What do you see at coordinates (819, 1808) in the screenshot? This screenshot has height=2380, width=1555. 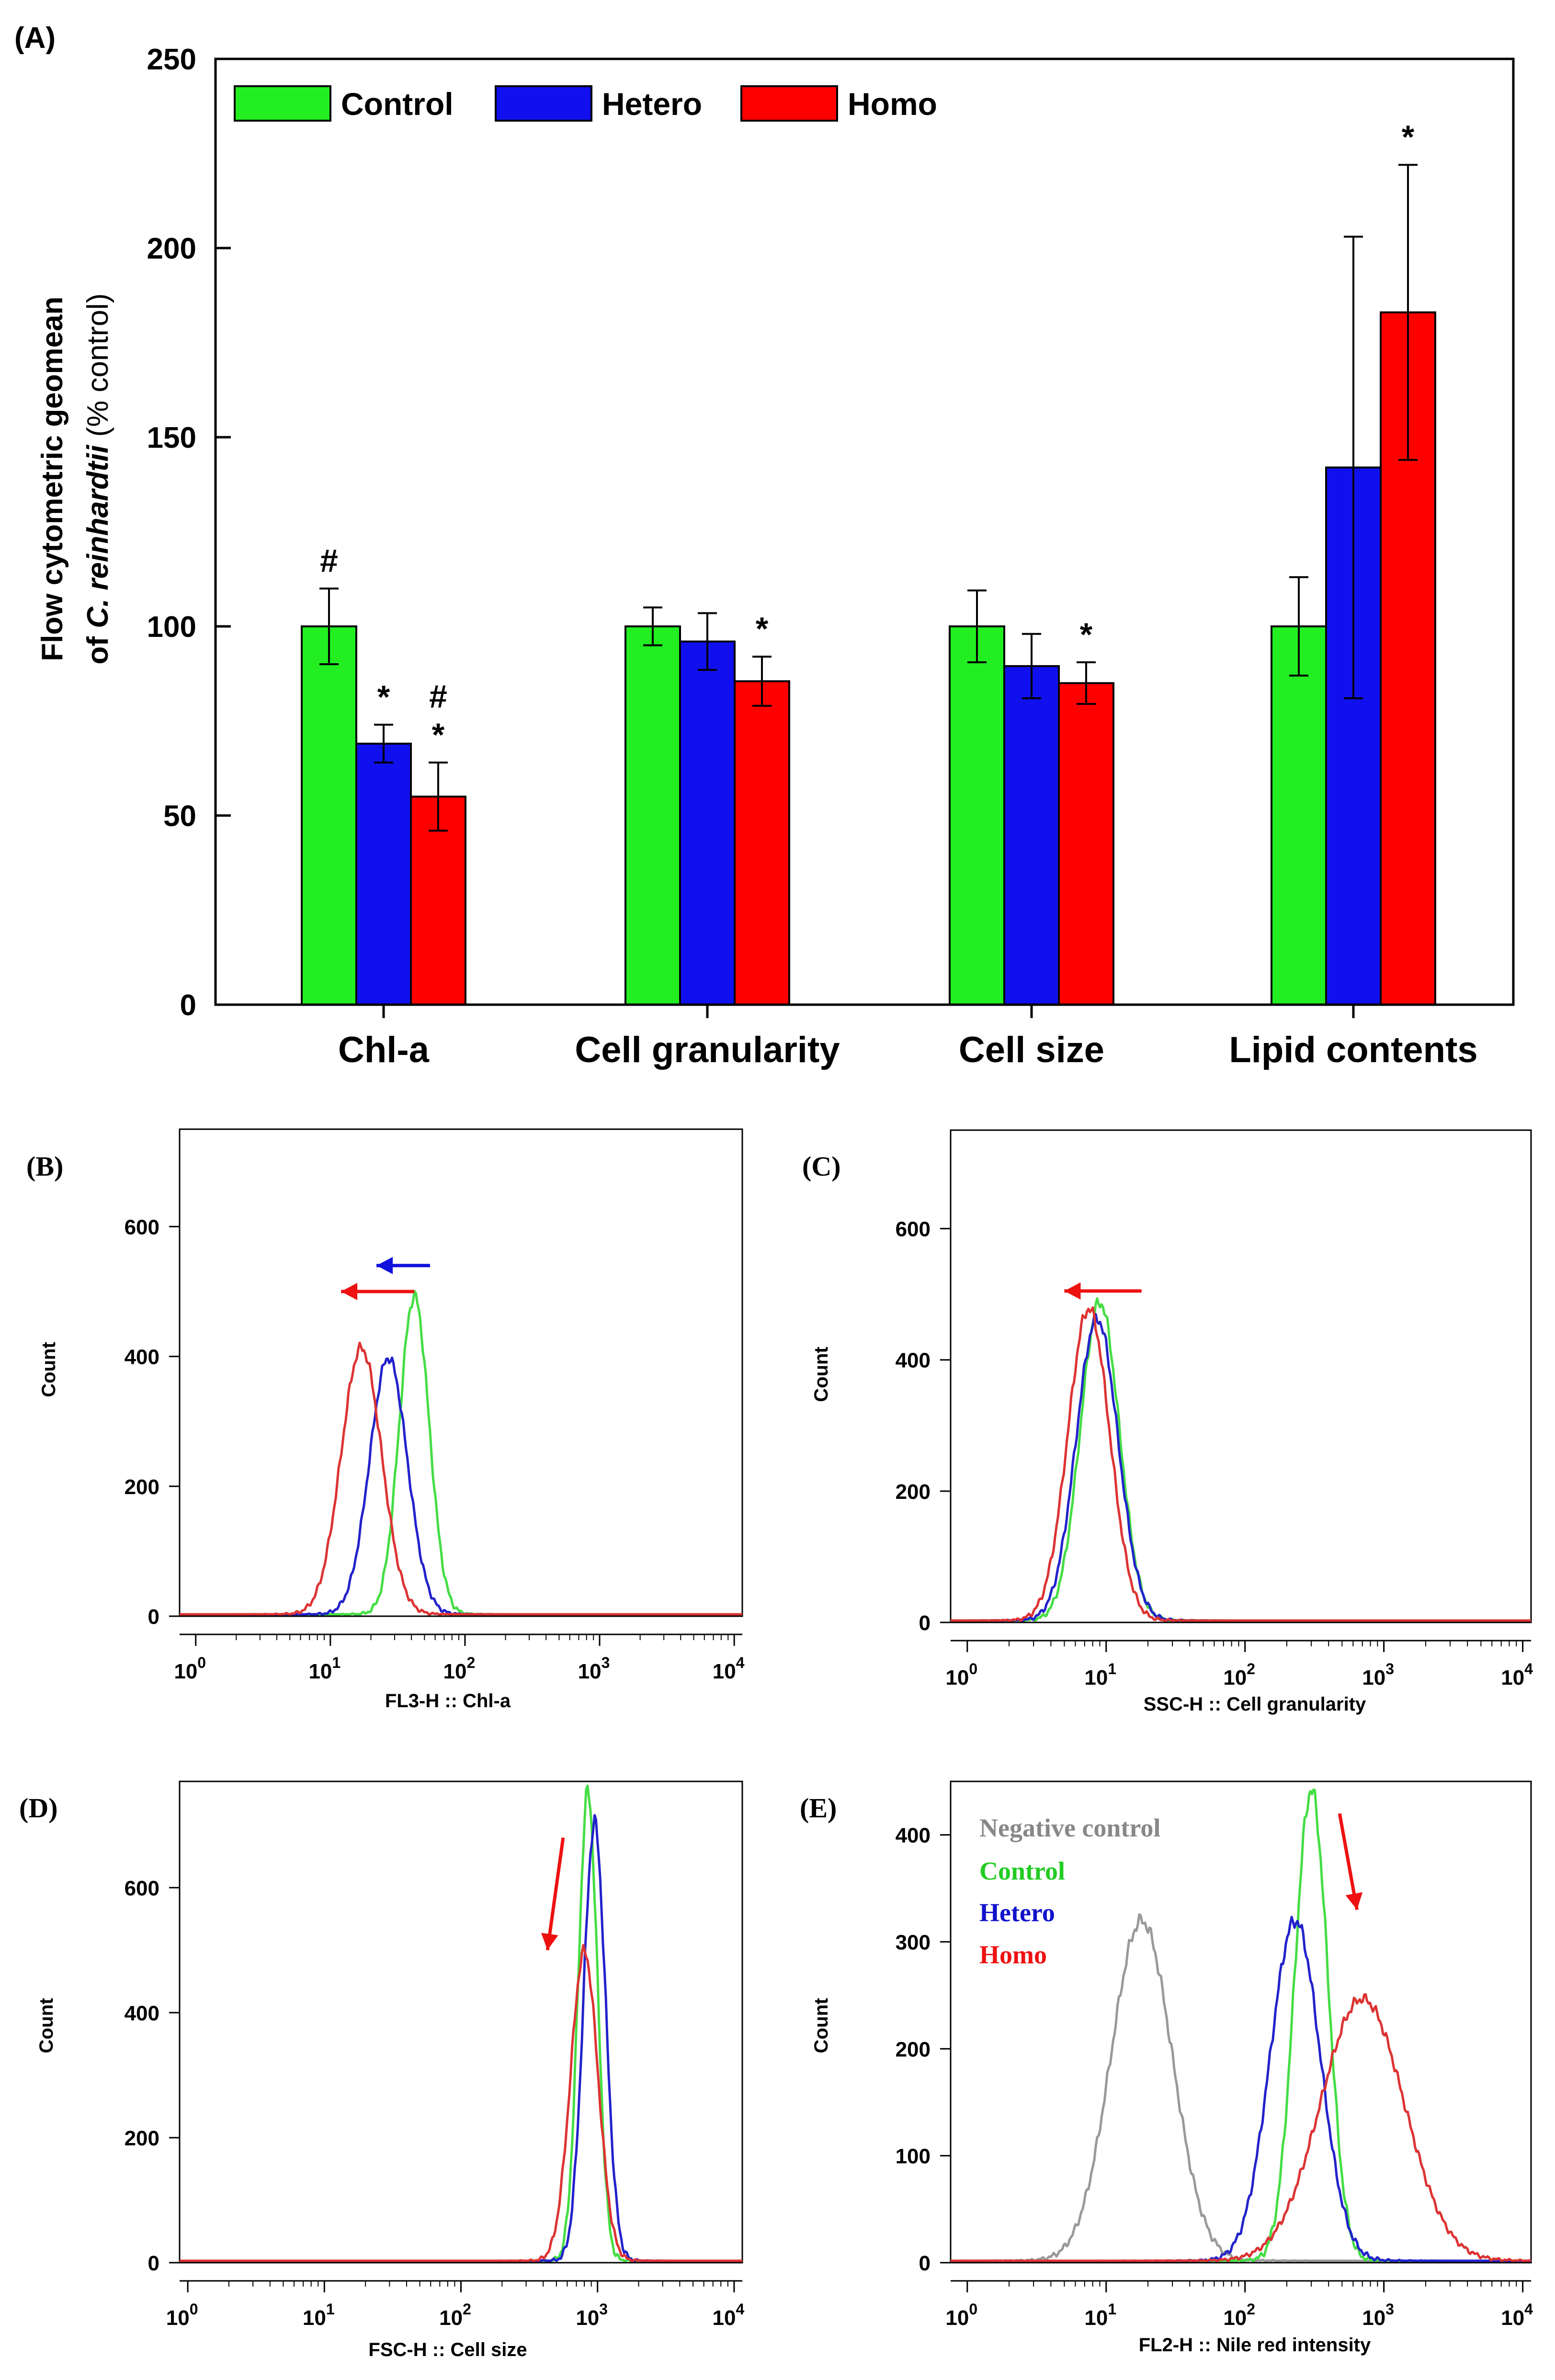 I see `panel-e-label: (E)` at bounding box center [819, 1808].